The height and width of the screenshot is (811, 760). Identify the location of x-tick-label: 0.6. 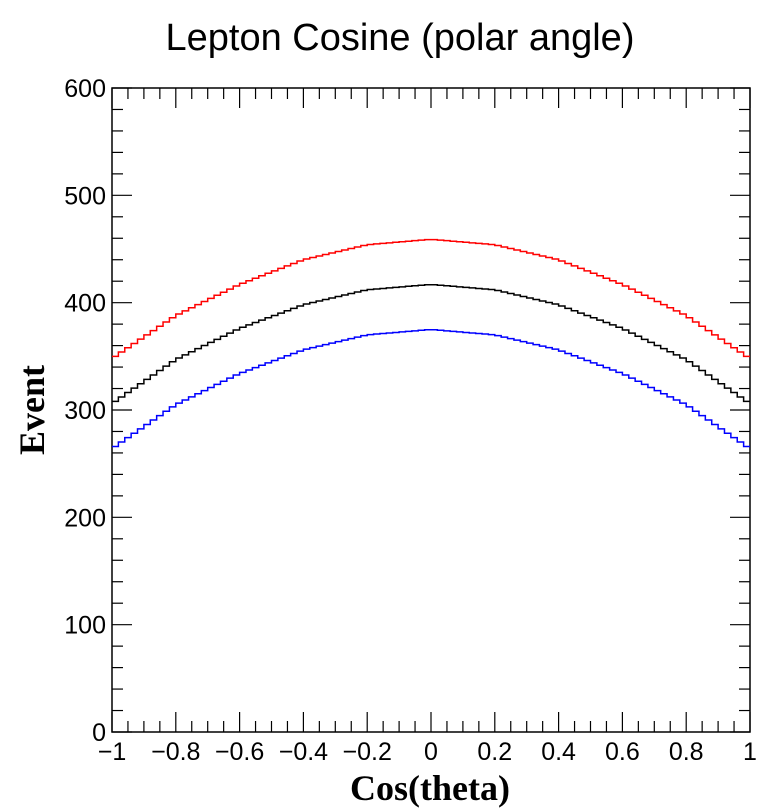
(622, 752).